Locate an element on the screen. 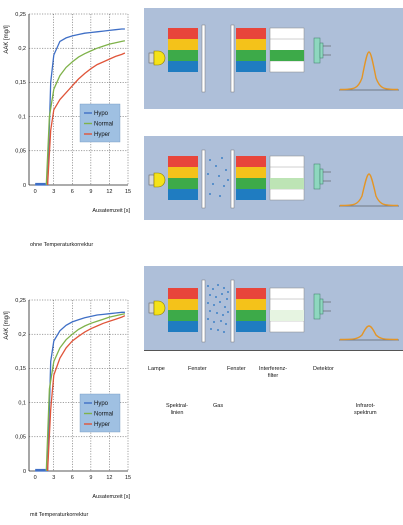 The image size is (403, 525). label-interferenzfilter: Interferenz- filter is located at coordinates (273, 372).